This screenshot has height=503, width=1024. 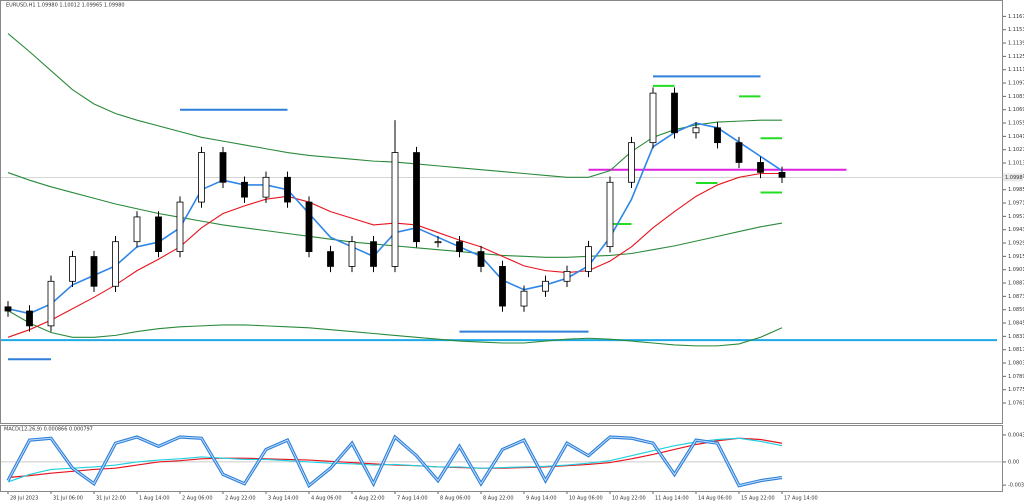 I want to click on macd-y-tick-label: 0.004328, so click(x=1016, y=435).